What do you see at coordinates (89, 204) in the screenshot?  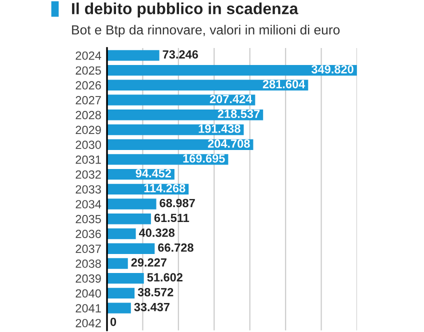 I see `y-tick-label: 2034` at bounding box center [89, 204].